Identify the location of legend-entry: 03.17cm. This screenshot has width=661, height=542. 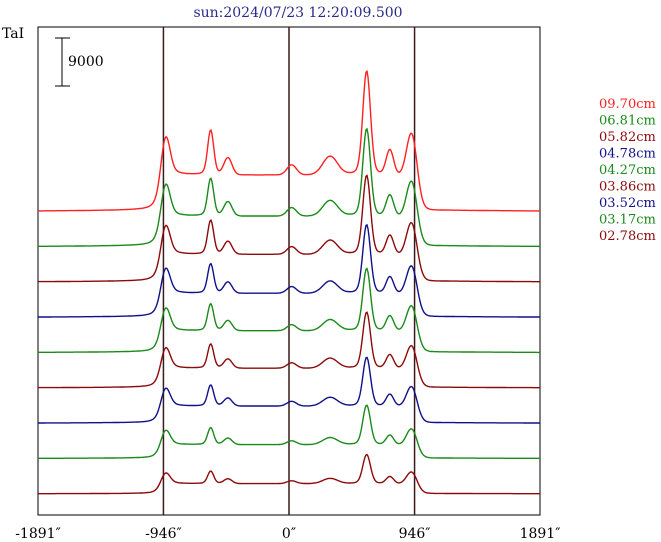
(627, 220).